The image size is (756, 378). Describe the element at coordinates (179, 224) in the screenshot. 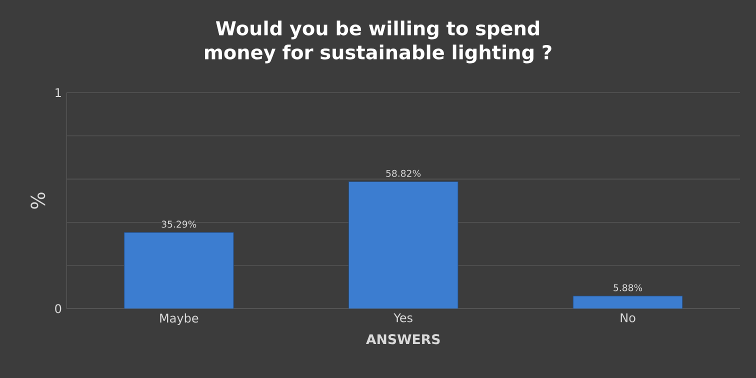

I see `data-label: 35.29%` at that location.